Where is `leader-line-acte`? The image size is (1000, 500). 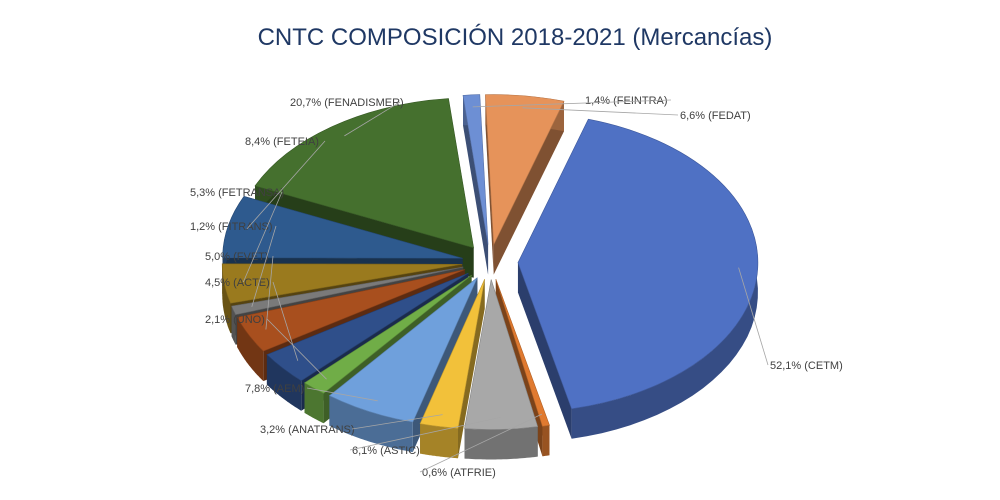
leader-line-acte is located at coordinates (285, 321).